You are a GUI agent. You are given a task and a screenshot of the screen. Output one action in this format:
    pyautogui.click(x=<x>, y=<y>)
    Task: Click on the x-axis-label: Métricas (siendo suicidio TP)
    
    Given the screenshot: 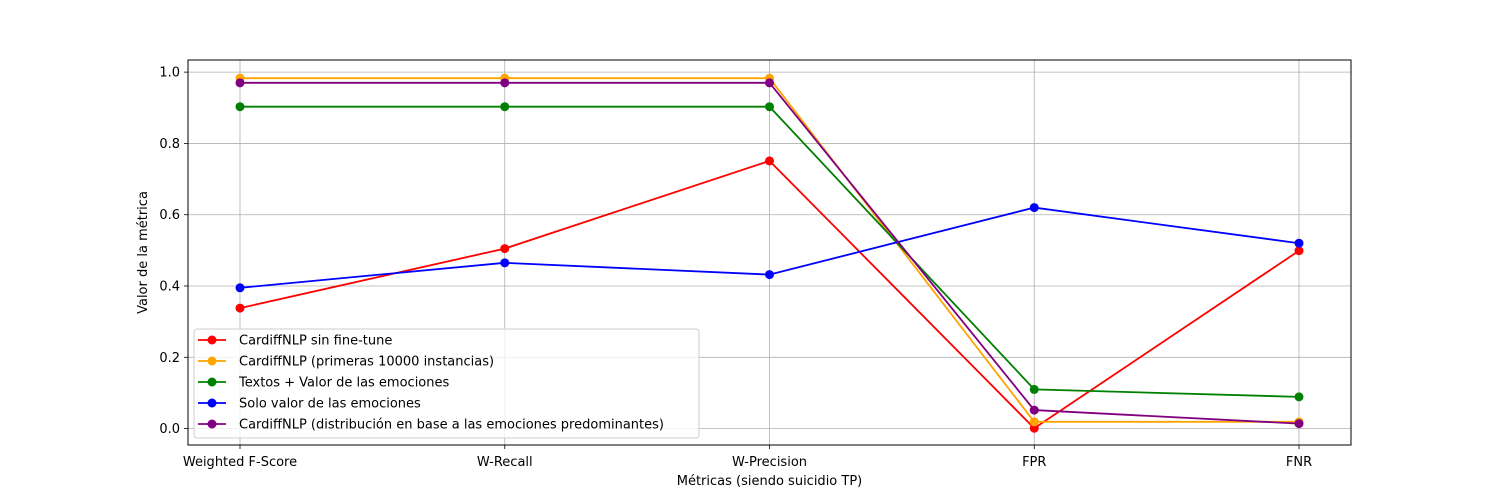 What is the action you would take?
    pyautogui.click(x=770, y=481)
    